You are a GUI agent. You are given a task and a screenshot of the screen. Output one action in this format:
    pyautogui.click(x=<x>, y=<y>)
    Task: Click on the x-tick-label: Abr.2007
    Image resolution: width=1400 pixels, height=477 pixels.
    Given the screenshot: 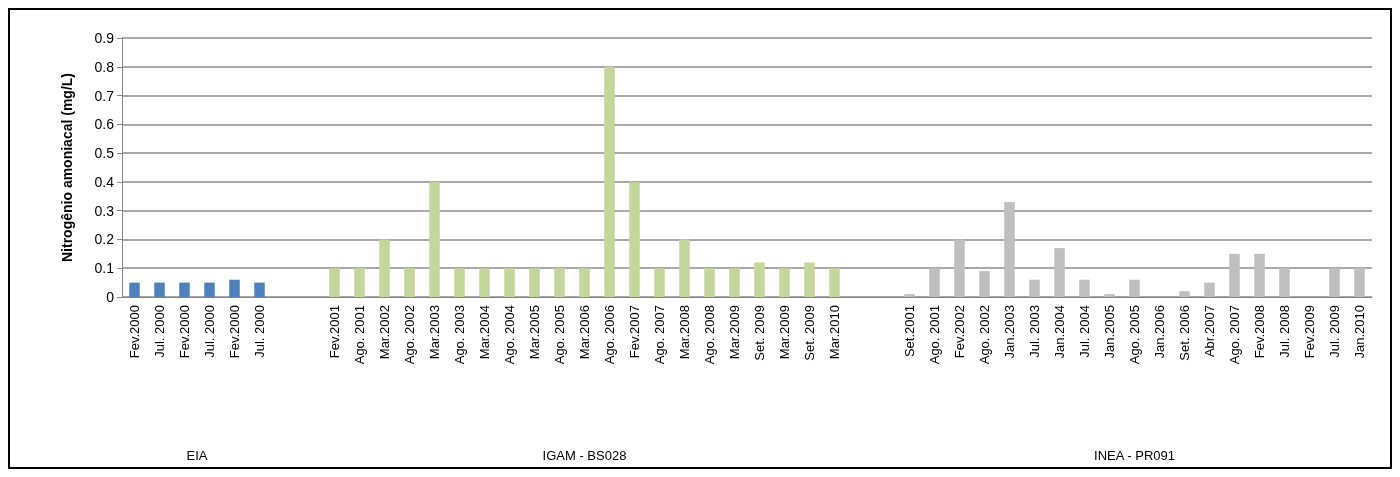 What is the action you would take?
    pyautogui.click(x=1209, y=331)
    